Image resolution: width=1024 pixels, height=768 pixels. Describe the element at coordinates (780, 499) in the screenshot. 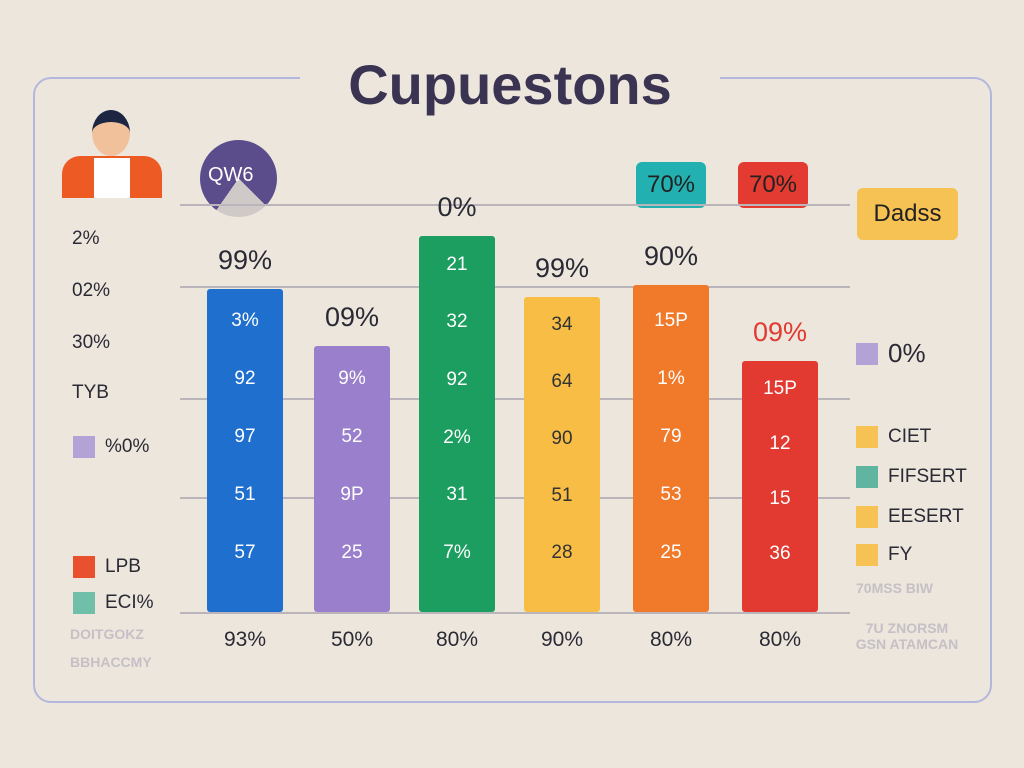

I see `bar-inner-label: 15` at that location.